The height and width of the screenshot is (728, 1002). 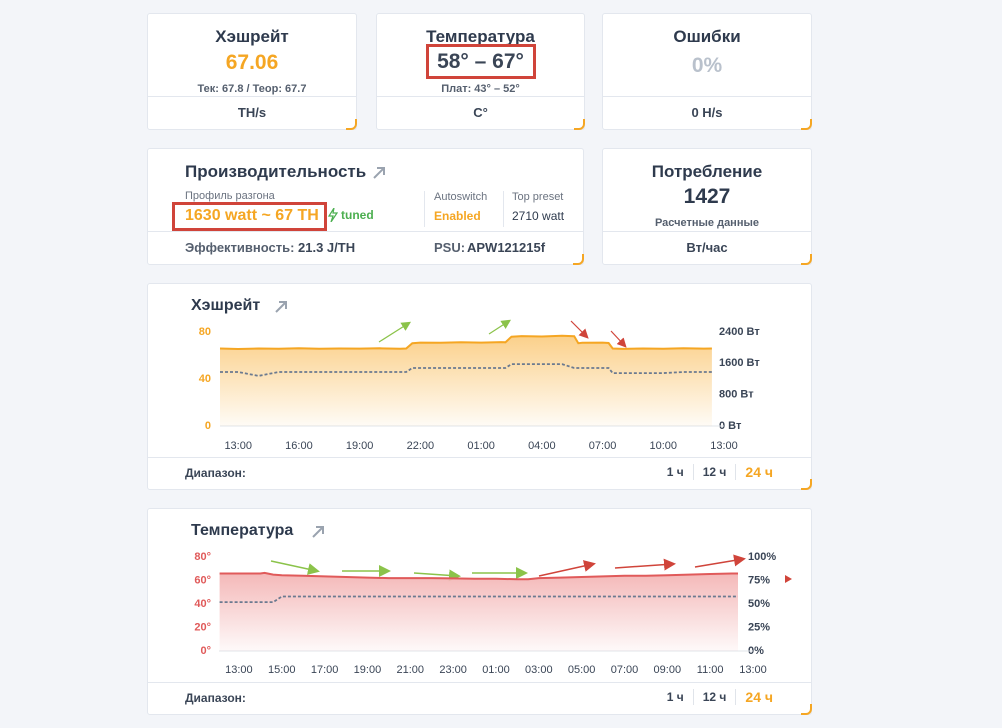 I want to click on card-footer: C°, so click(x=480, y=112).